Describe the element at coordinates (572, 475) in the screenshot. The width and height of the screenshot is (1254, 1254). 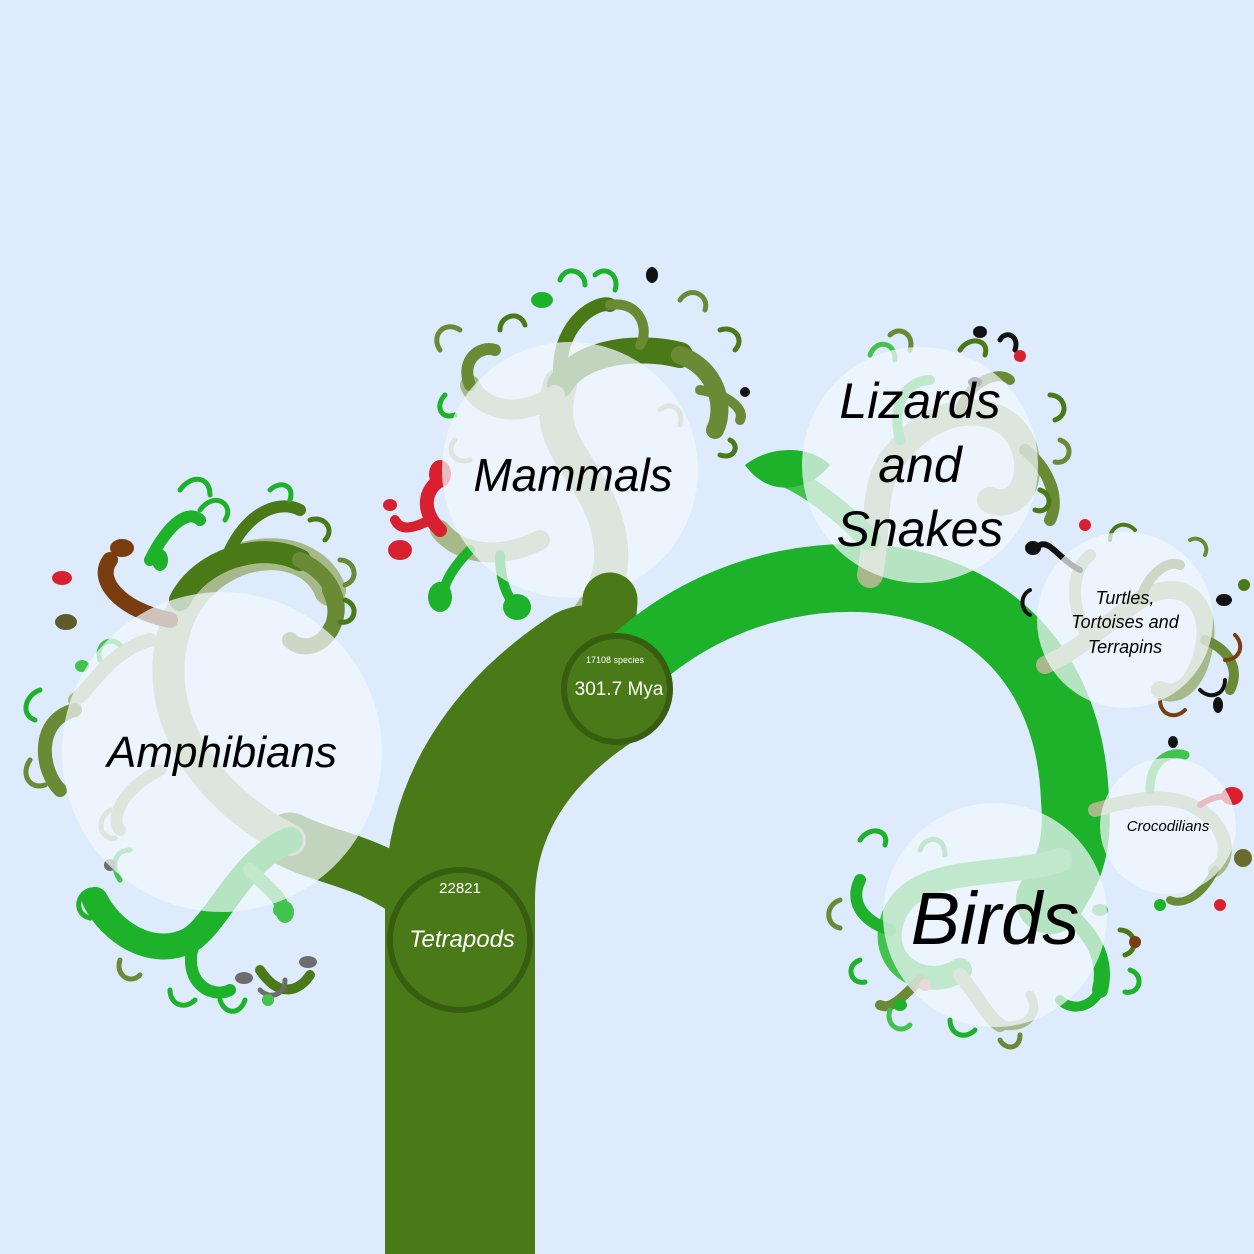
I see `label-mammals: Mammals` at that location.